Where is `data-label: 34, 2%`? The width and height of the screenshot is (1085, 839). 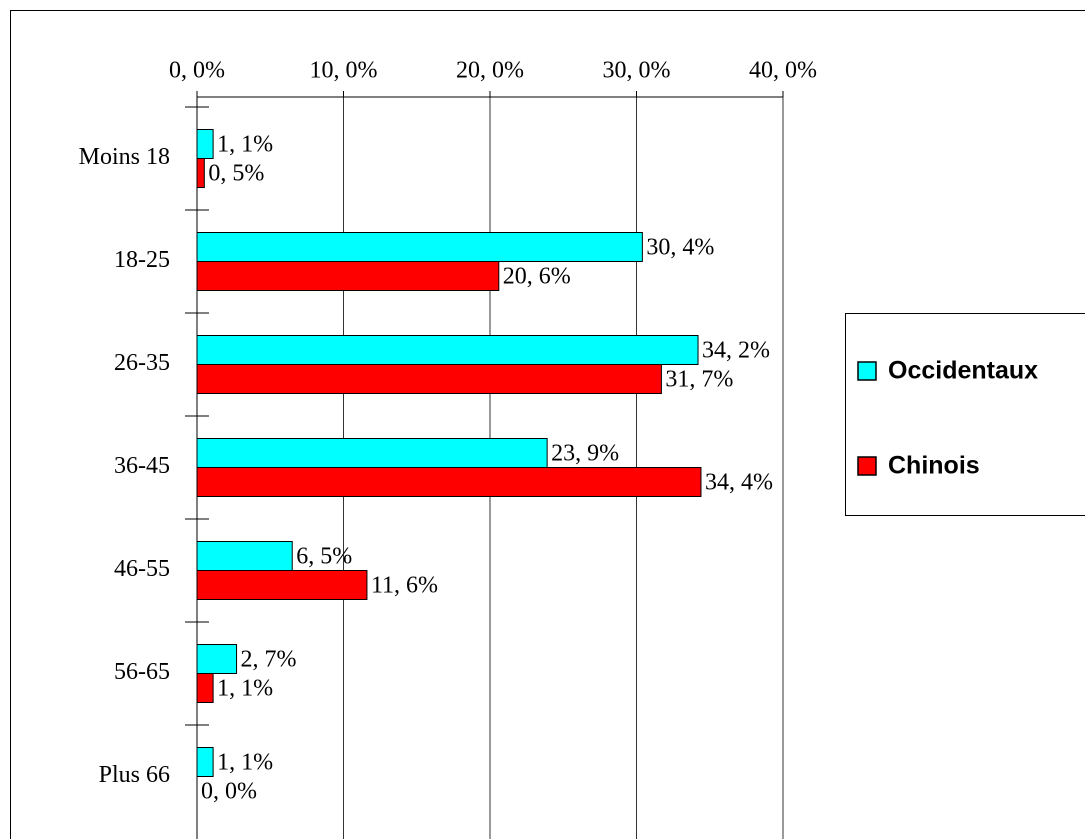
data-label: 34, 2% is located at coordinates (736, 351).